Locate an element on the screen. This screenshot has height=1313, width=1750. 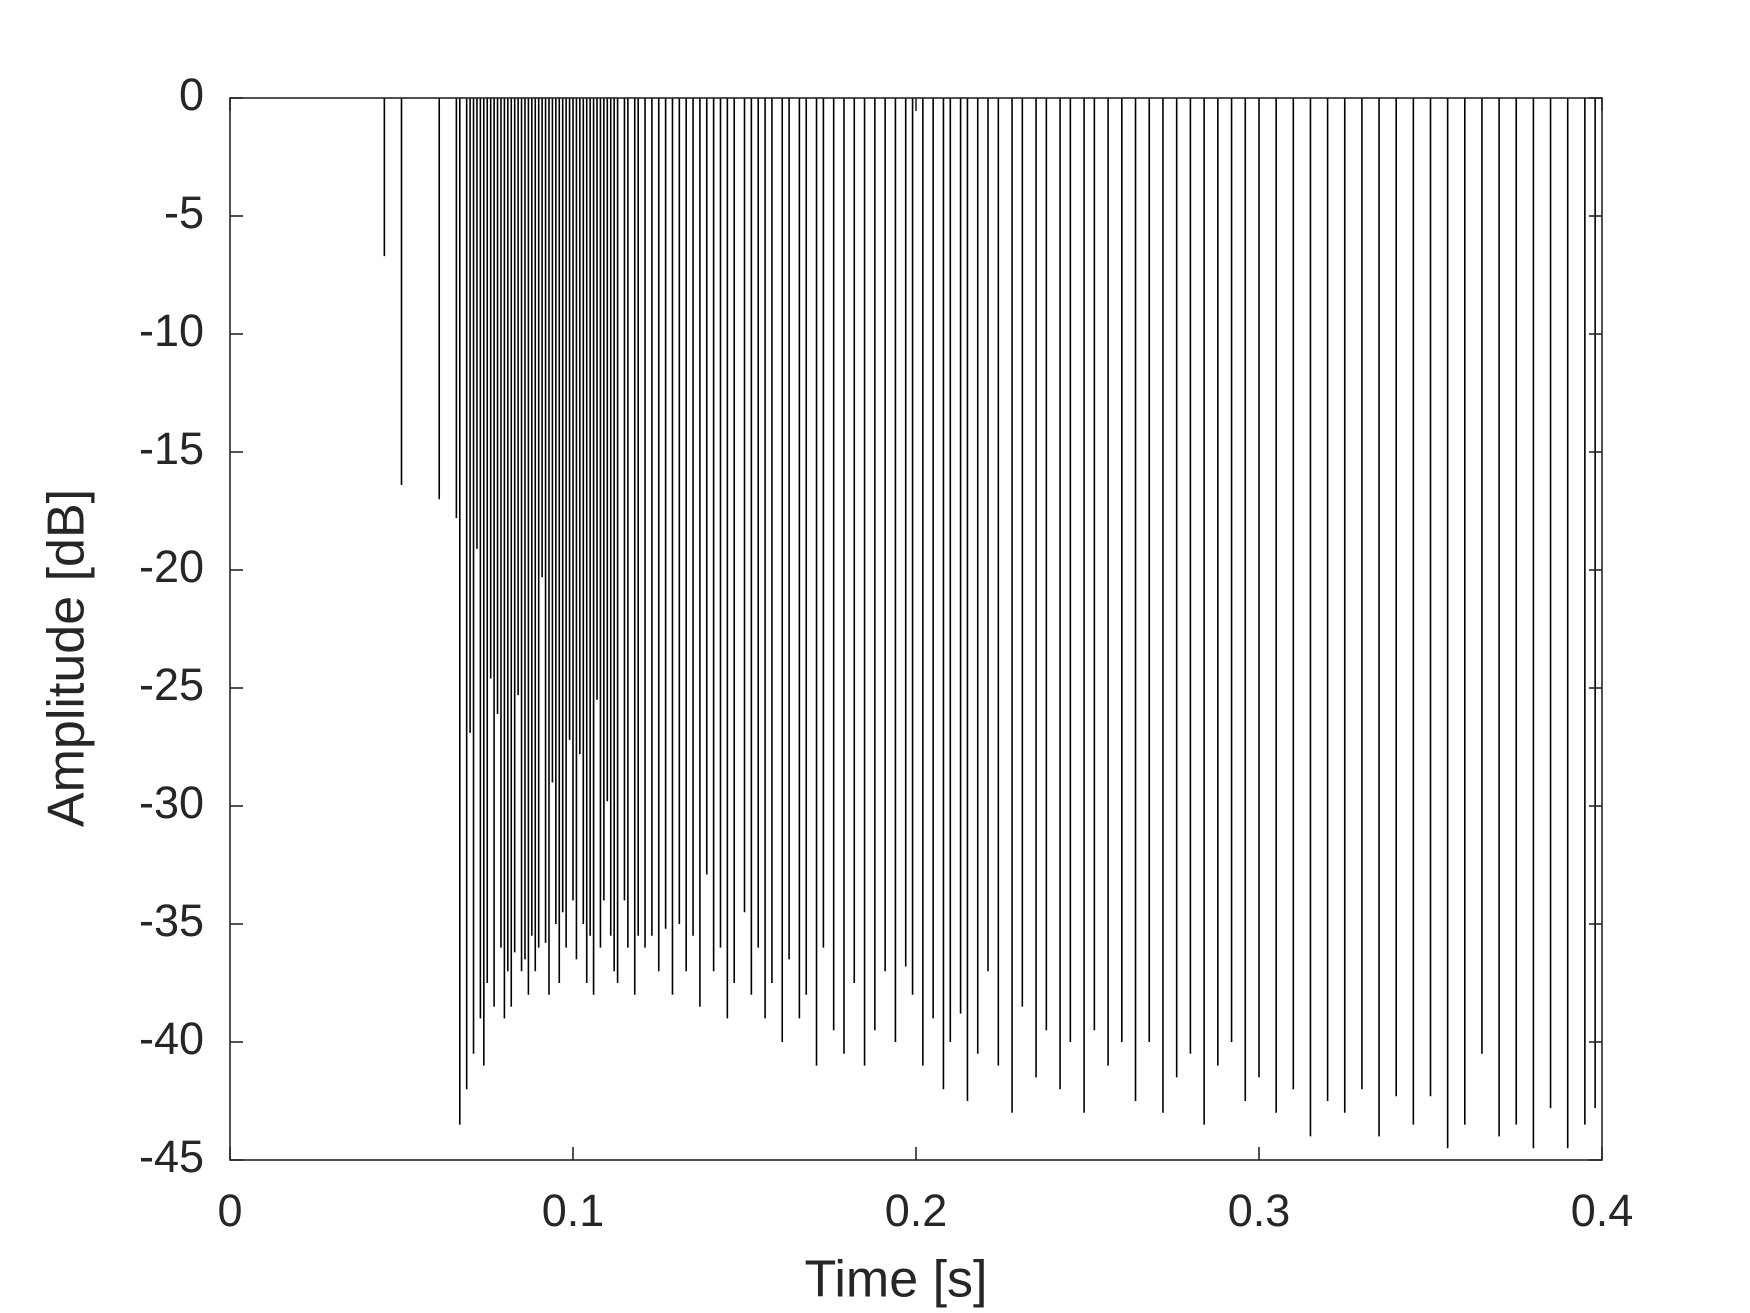
x-tick-label: 0.4 is located at coordinates (1602, 1210).